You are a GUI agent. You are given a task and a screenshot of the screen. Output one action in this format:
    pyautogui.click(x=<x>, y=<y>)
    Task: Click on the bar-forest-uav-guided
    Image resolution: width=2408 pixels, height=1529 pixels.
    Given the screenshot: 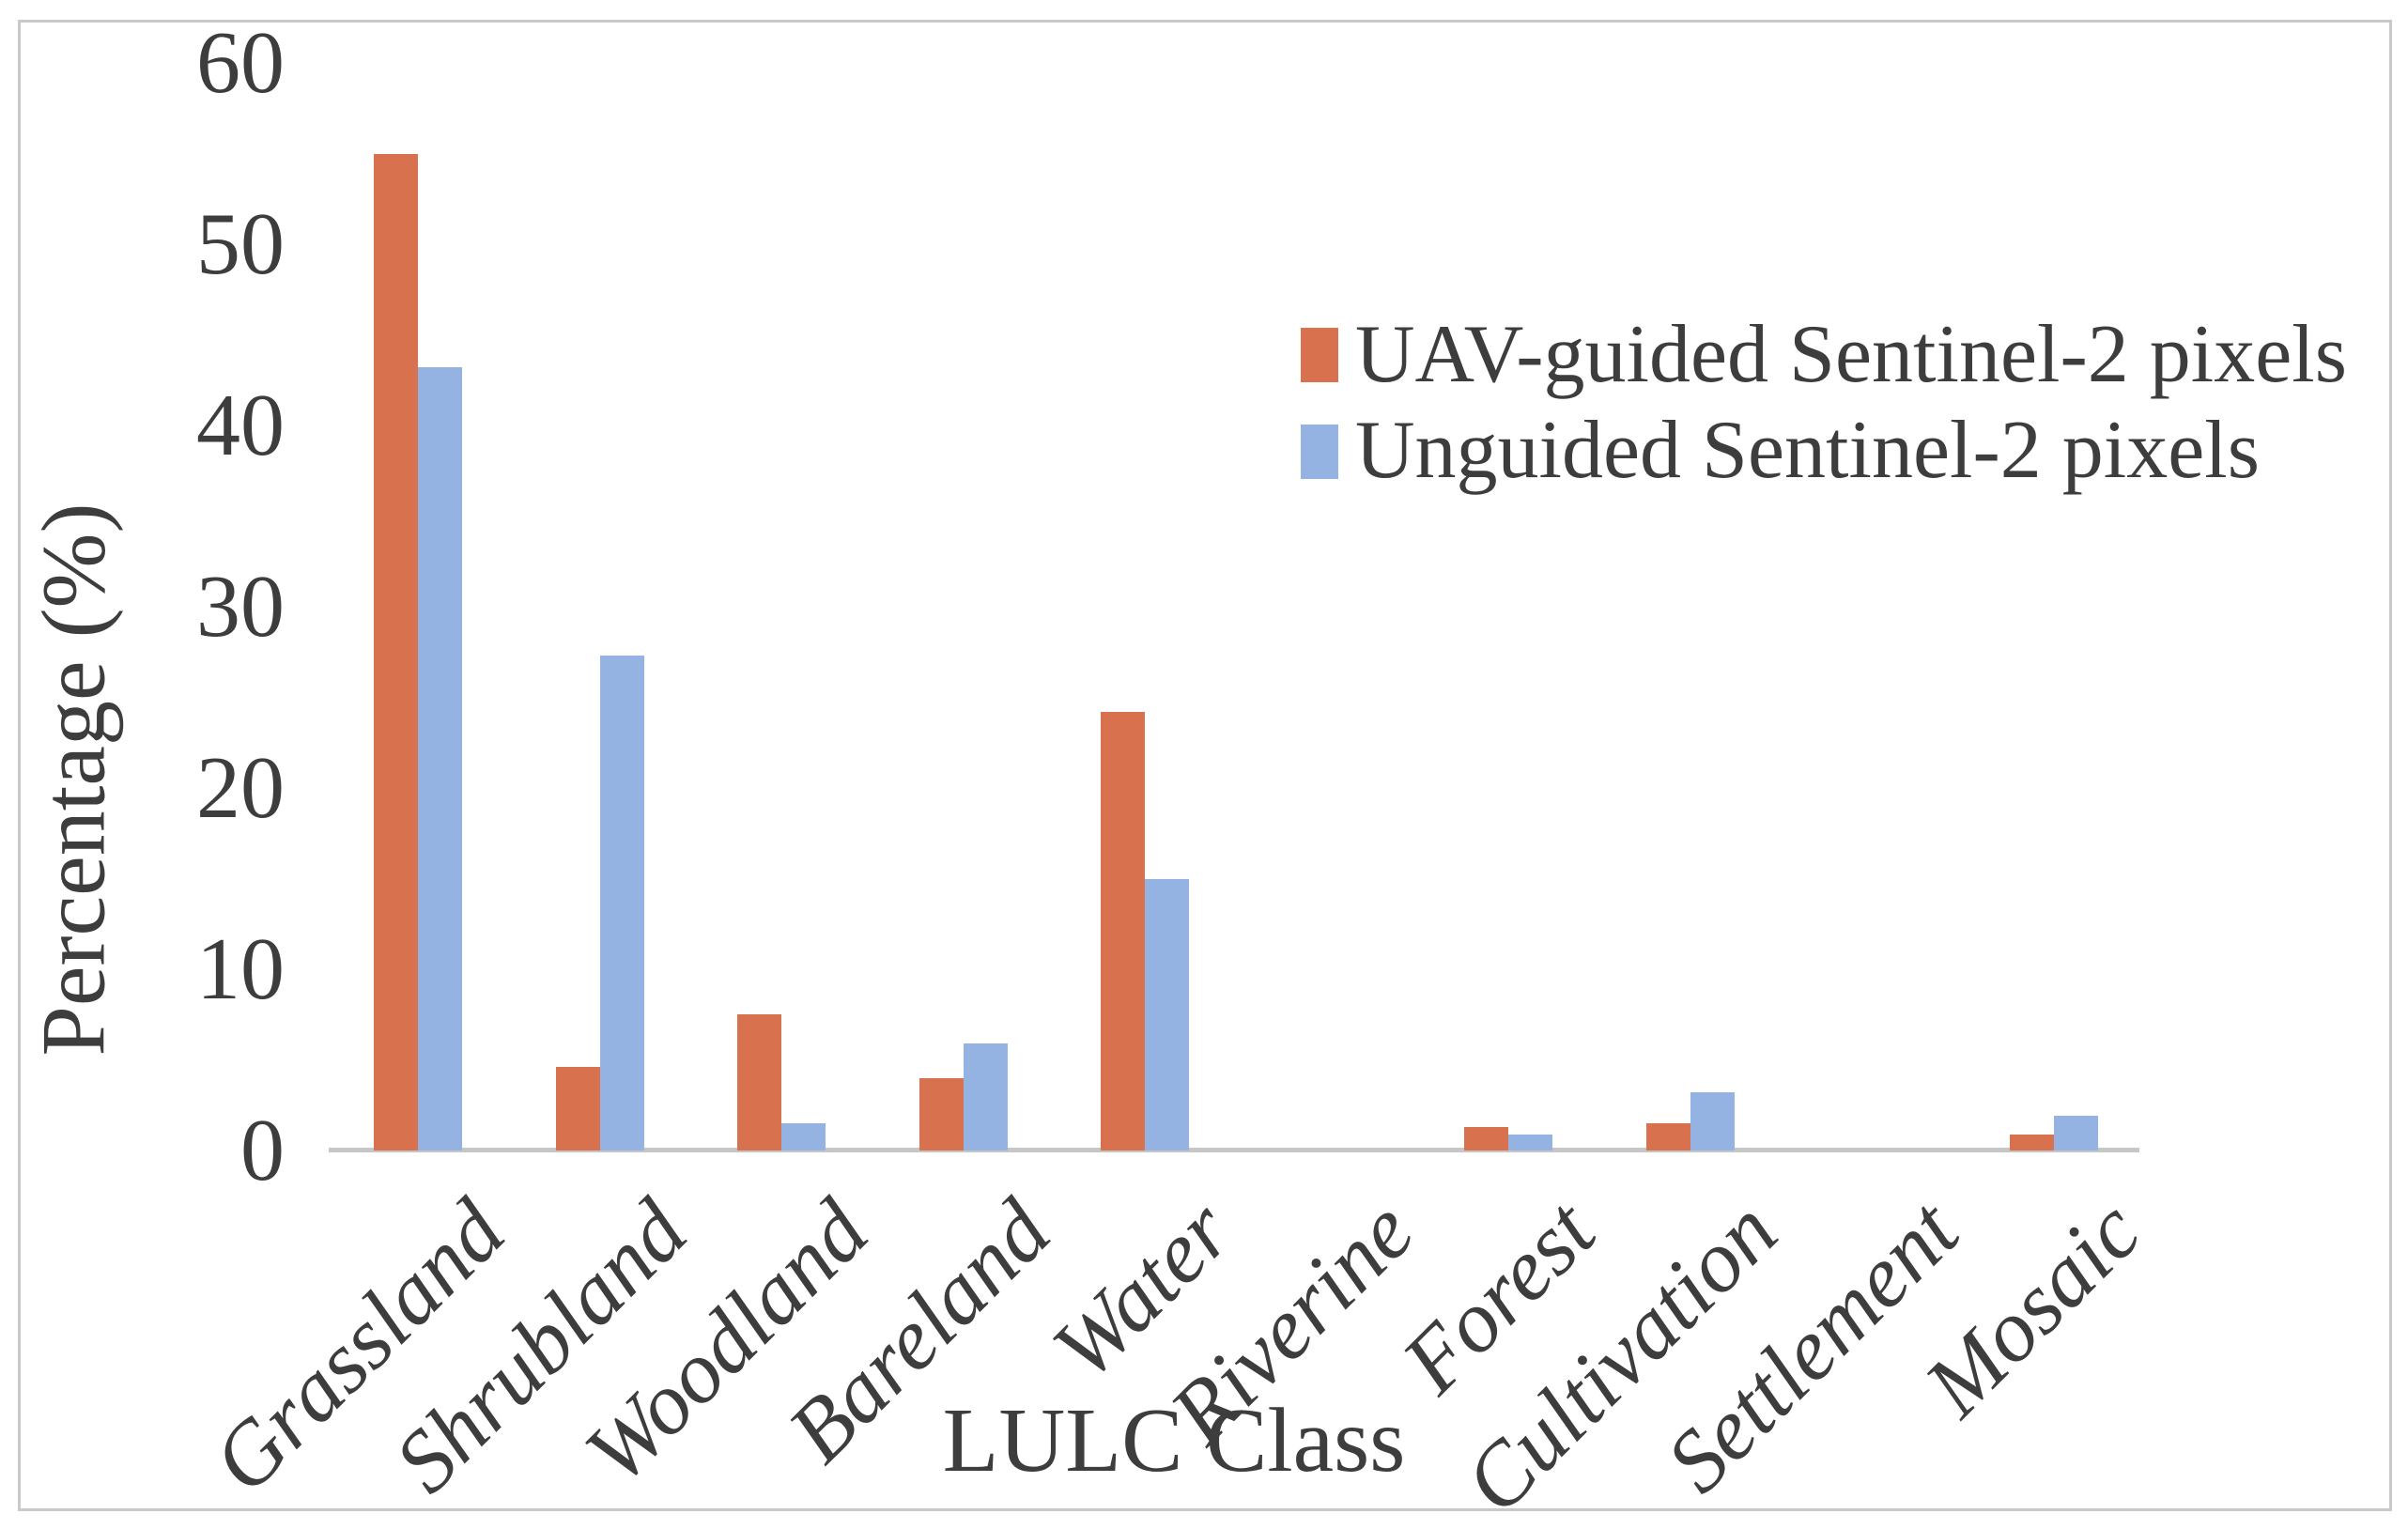 What is the action you would take?
    pyautogui.click(x=1486, y=1138)
    